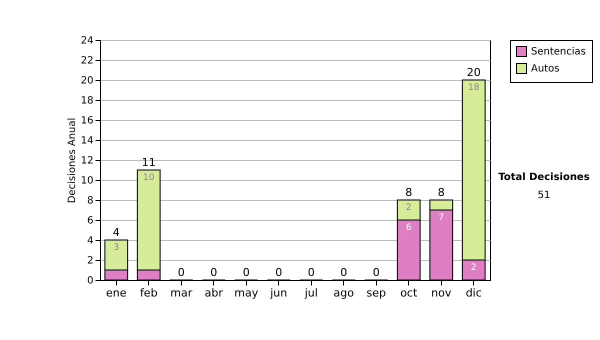 This screenshot has width=600, height=340. What do you see at coordinates (116, 248) in the screenshot?
I see `data-label: 3` at bounding box center [116, 248].